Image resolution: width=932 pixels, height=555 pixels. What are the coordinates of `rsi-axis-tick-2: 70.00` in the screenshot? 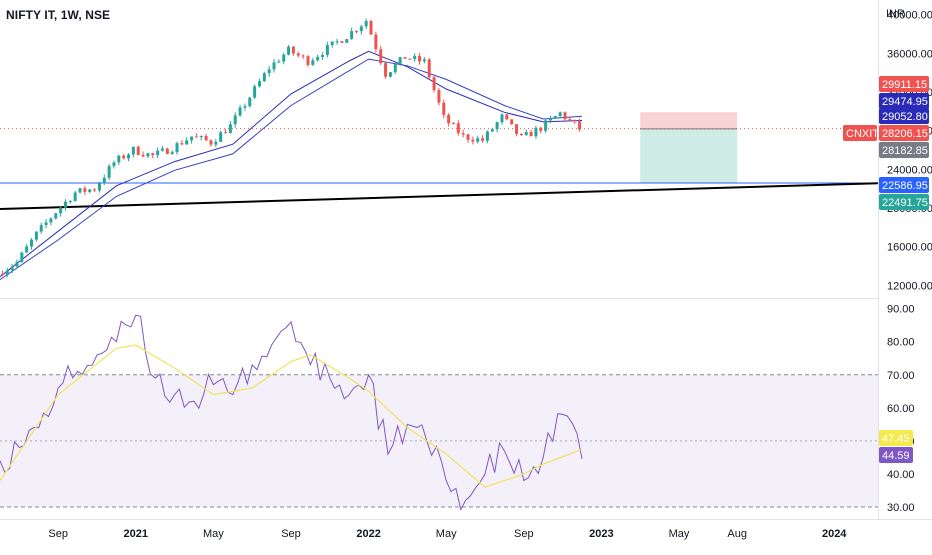 It's located at (901, 376).